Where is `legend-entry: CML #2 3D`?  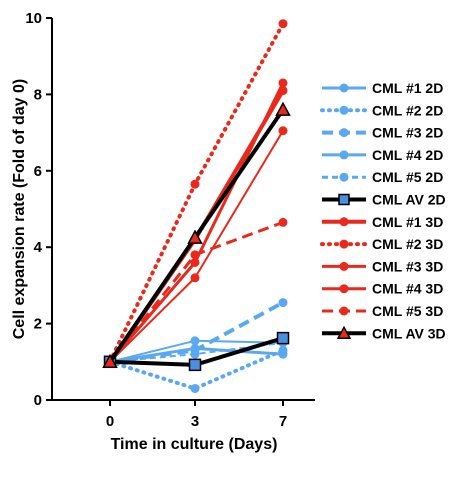
legend-entry: CML #2 3D is located at coordinates (381, 244).